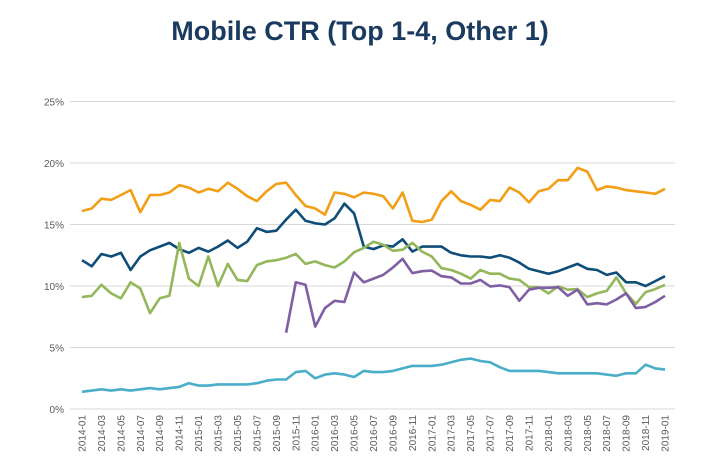  What do you see at coordinates (316, 433) in the screenshot?
I see `x-tick-label: 2016-01` at bounding box center [316, 433].